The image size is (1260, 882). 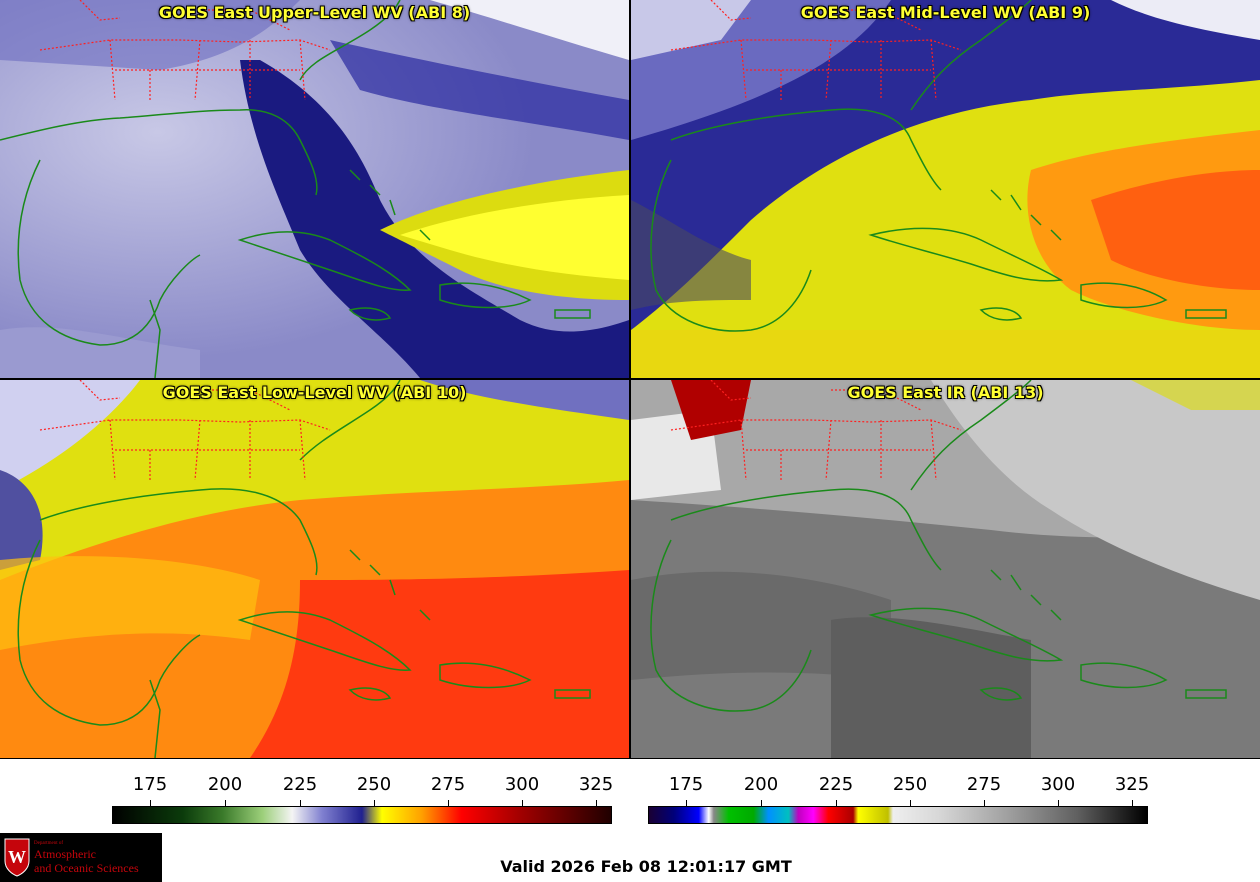 What do you see at coordinates (300, 784) in the screenshot?
I see `colorbar-wv-tick: 225` at bounding box center [300, 784].